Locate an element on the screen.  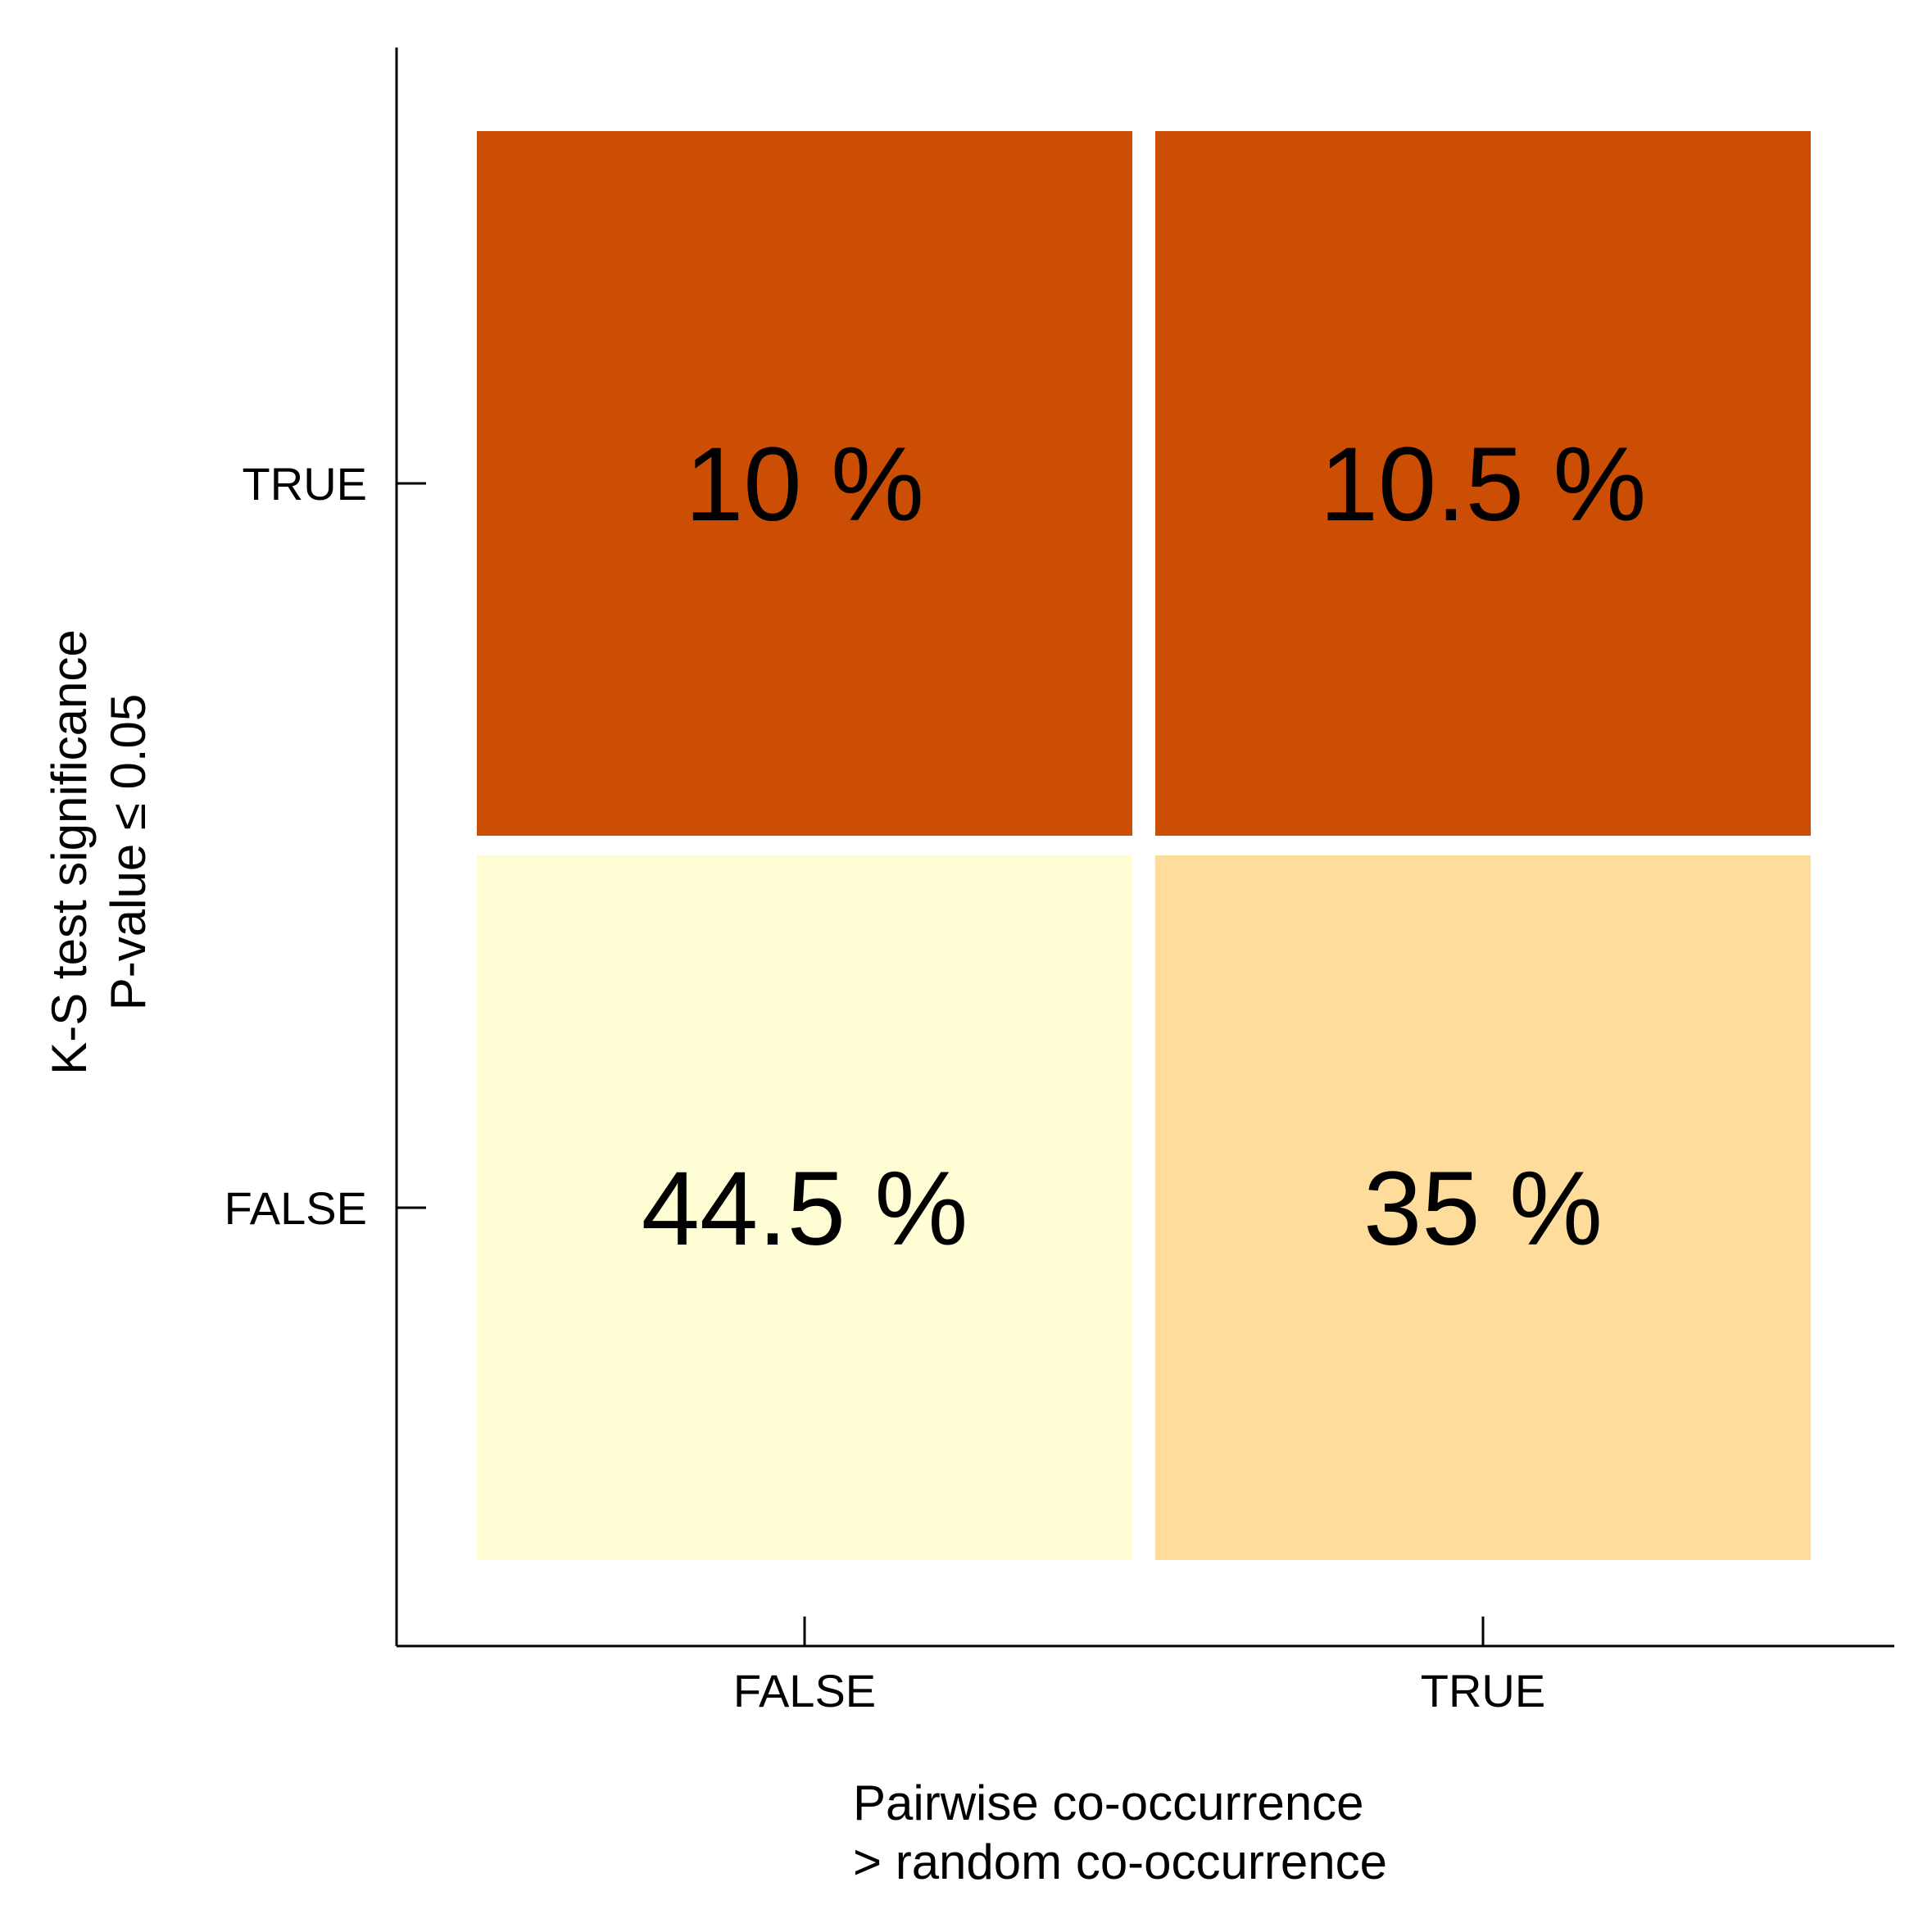
x-axis-label-line-2: > random co-occurrence is located at coordinates (1120, 1862).